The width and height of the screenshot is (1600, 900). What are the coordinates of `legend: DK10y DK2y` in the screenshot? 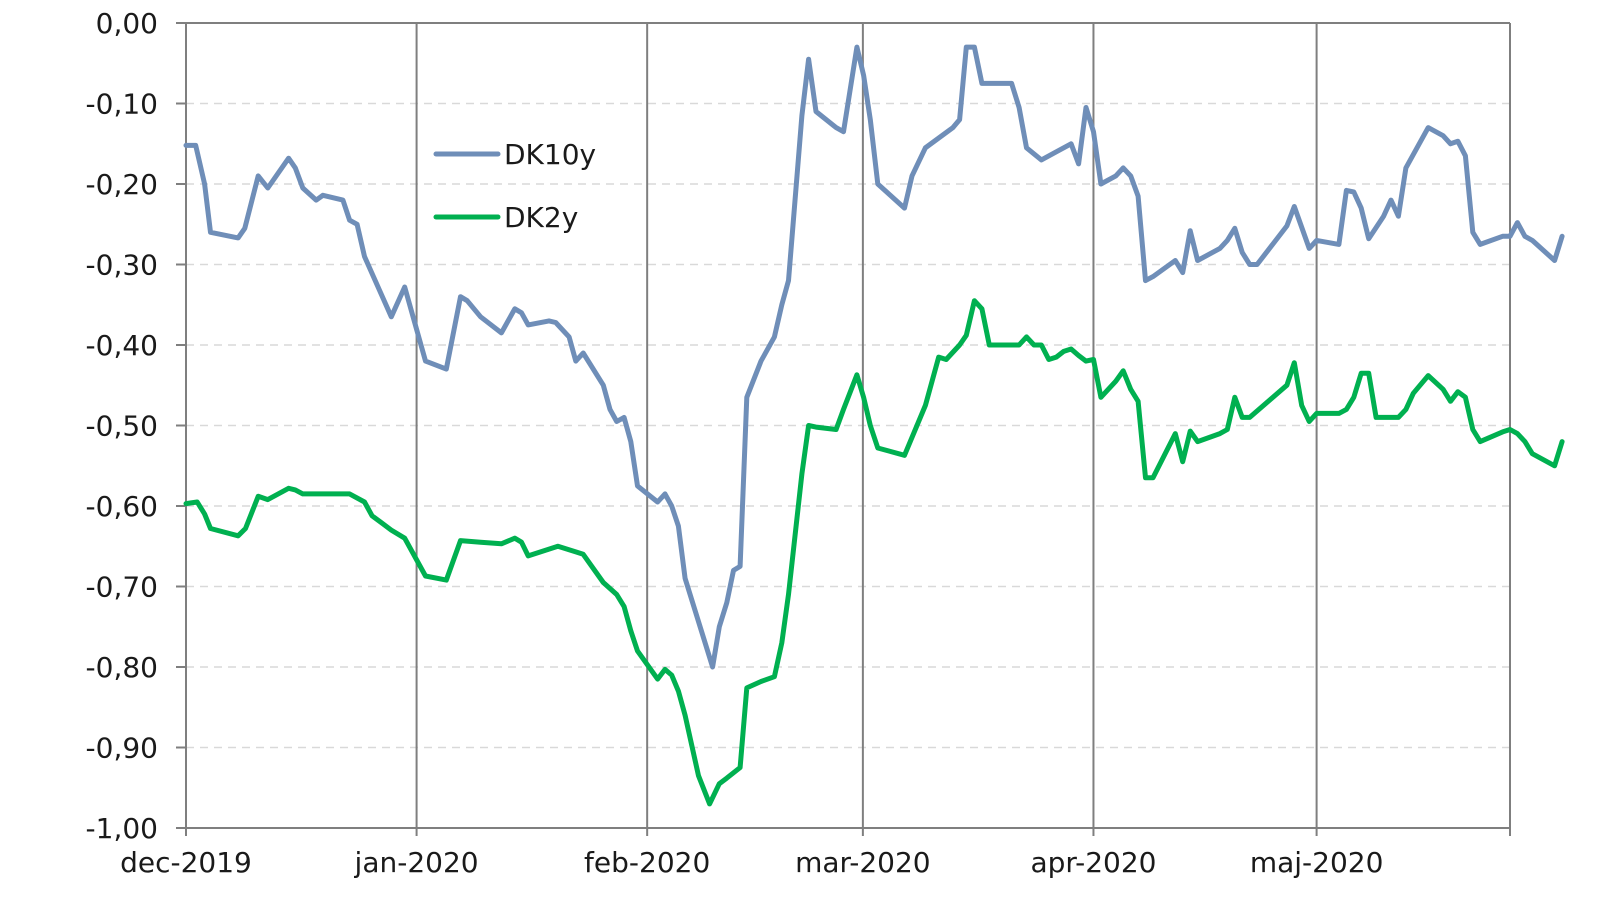 It's located at (514, 186).